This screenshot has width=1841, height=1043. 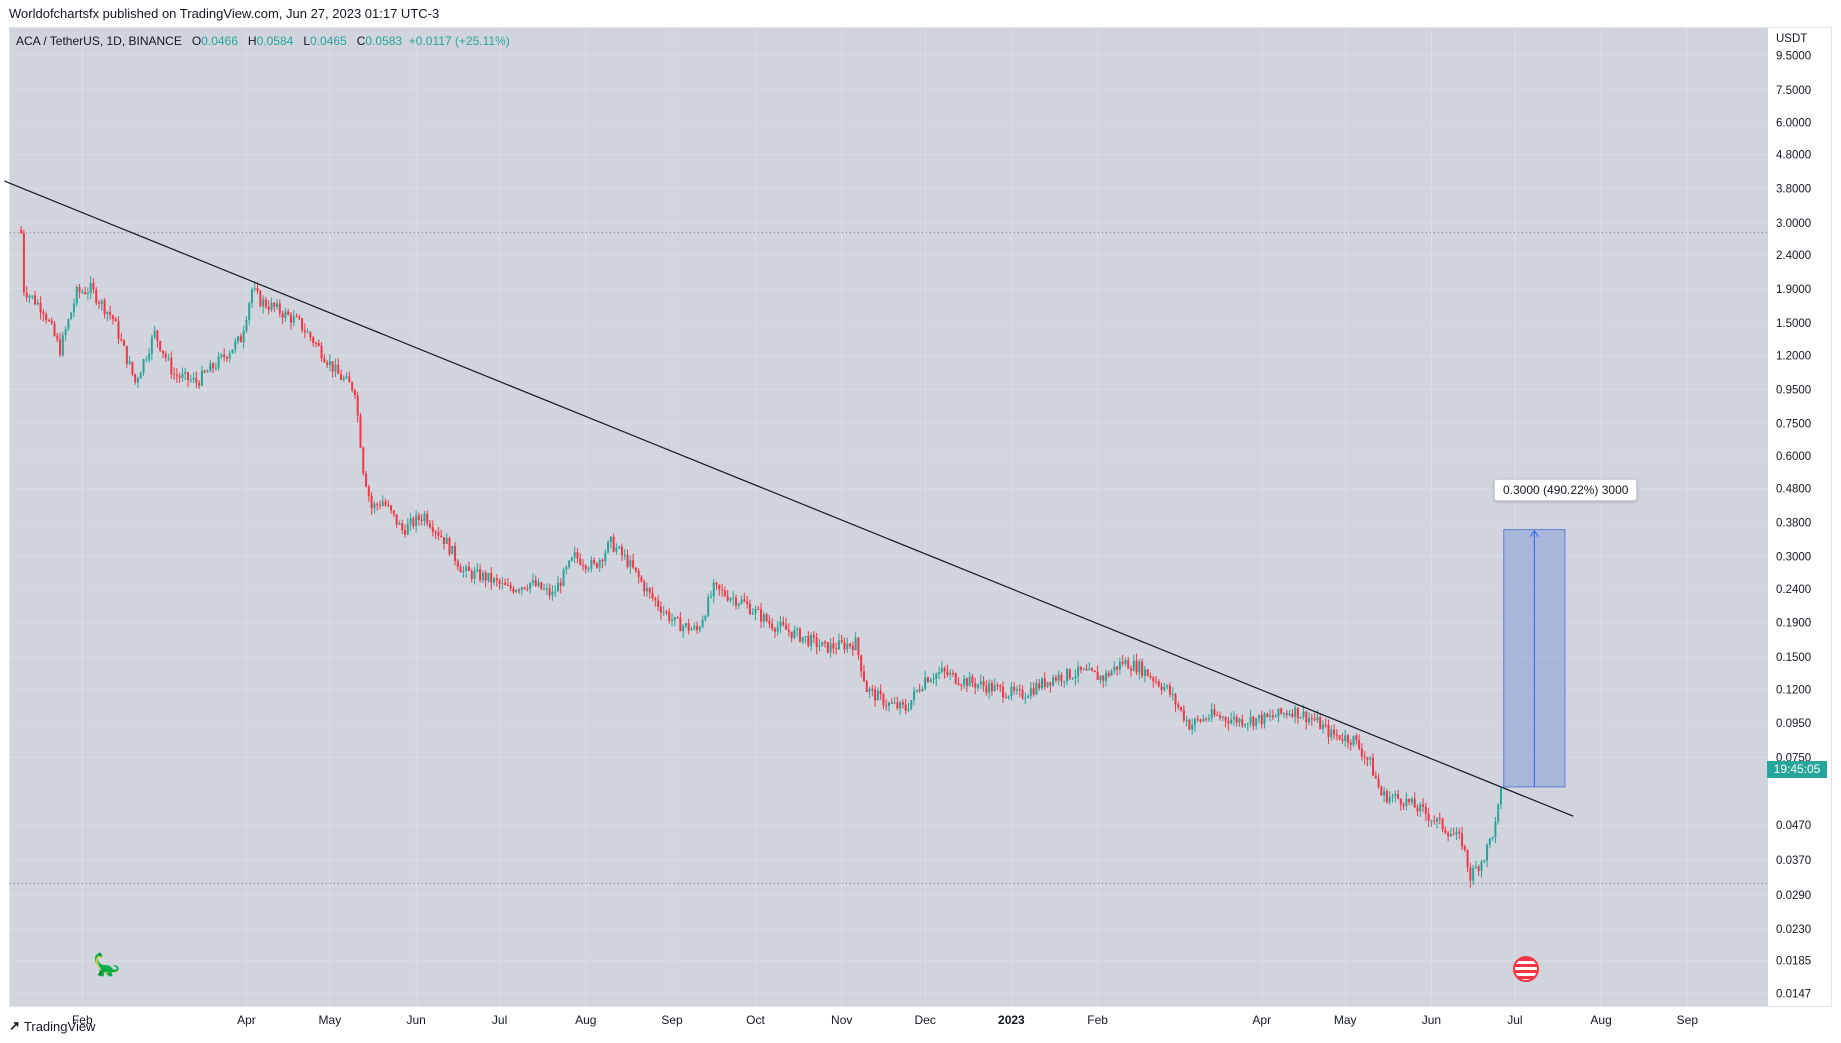 I want to click on measure-label: 0.3000 (490.22%) 3000, so click(x=1566, y=490).